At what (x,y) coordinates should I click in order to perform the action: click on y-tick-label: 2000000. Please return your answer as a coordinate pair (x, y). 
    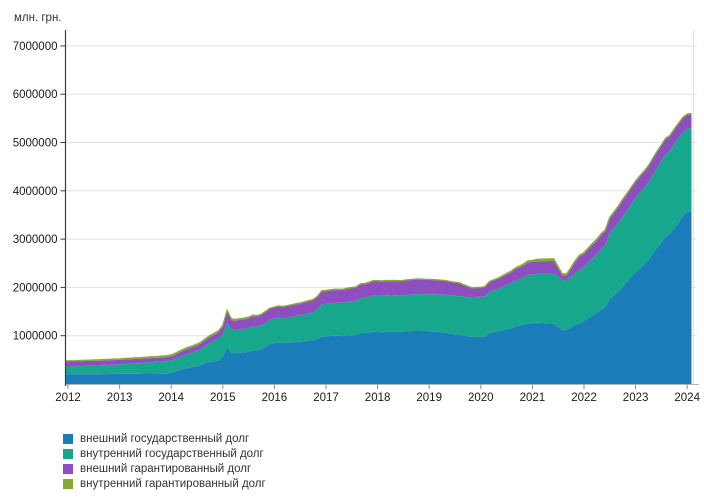
    Looking at the image, I should click on (35, 288).